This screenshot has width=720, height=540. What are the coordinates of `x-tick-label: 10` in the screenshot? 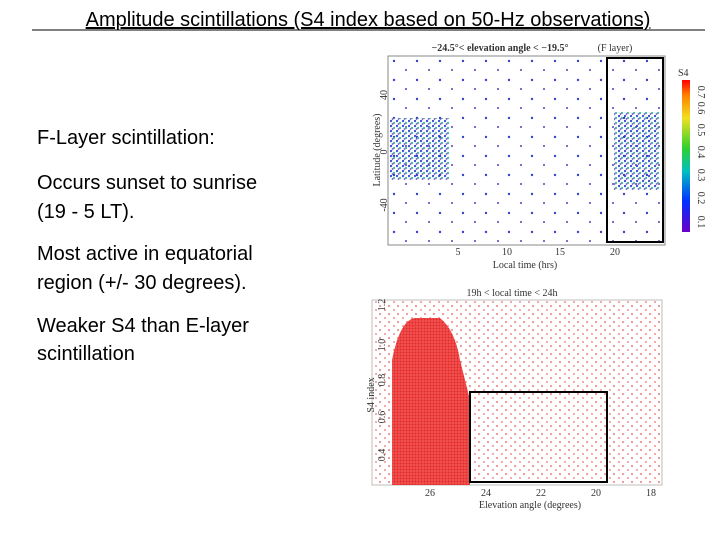 It's located at (507, 252).